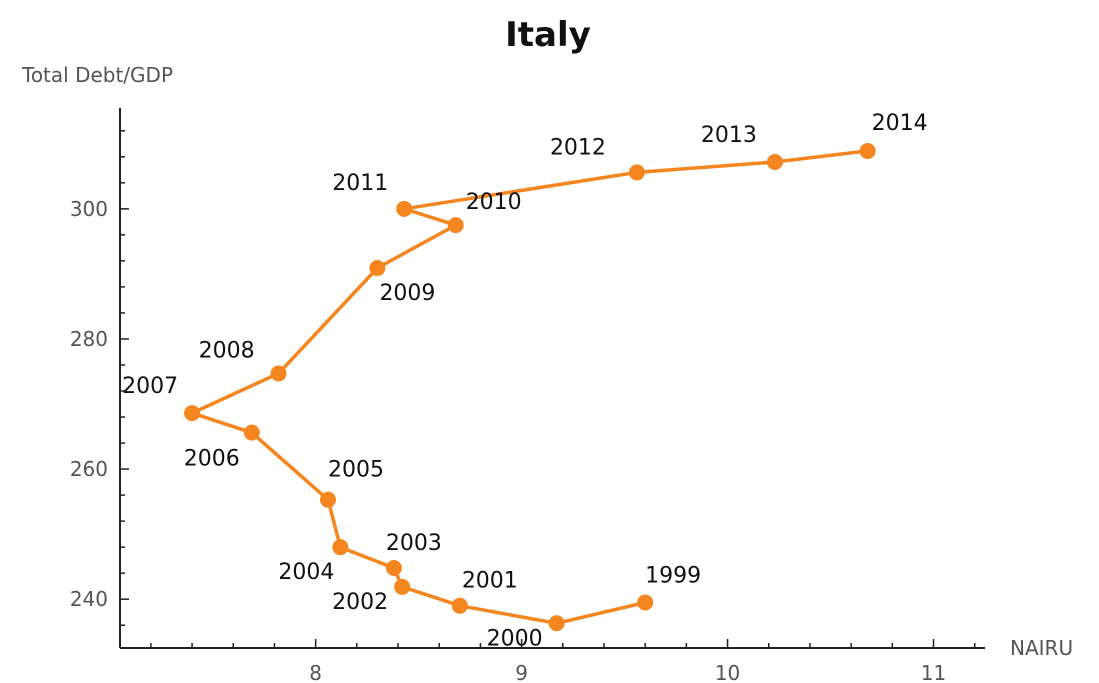 The width and height of the screenshot is (1099, 683). What do you see at coordinates (407, 293) in the screenshot?
I see `point-label-2009: 2009` at bounding box center [407, 293].